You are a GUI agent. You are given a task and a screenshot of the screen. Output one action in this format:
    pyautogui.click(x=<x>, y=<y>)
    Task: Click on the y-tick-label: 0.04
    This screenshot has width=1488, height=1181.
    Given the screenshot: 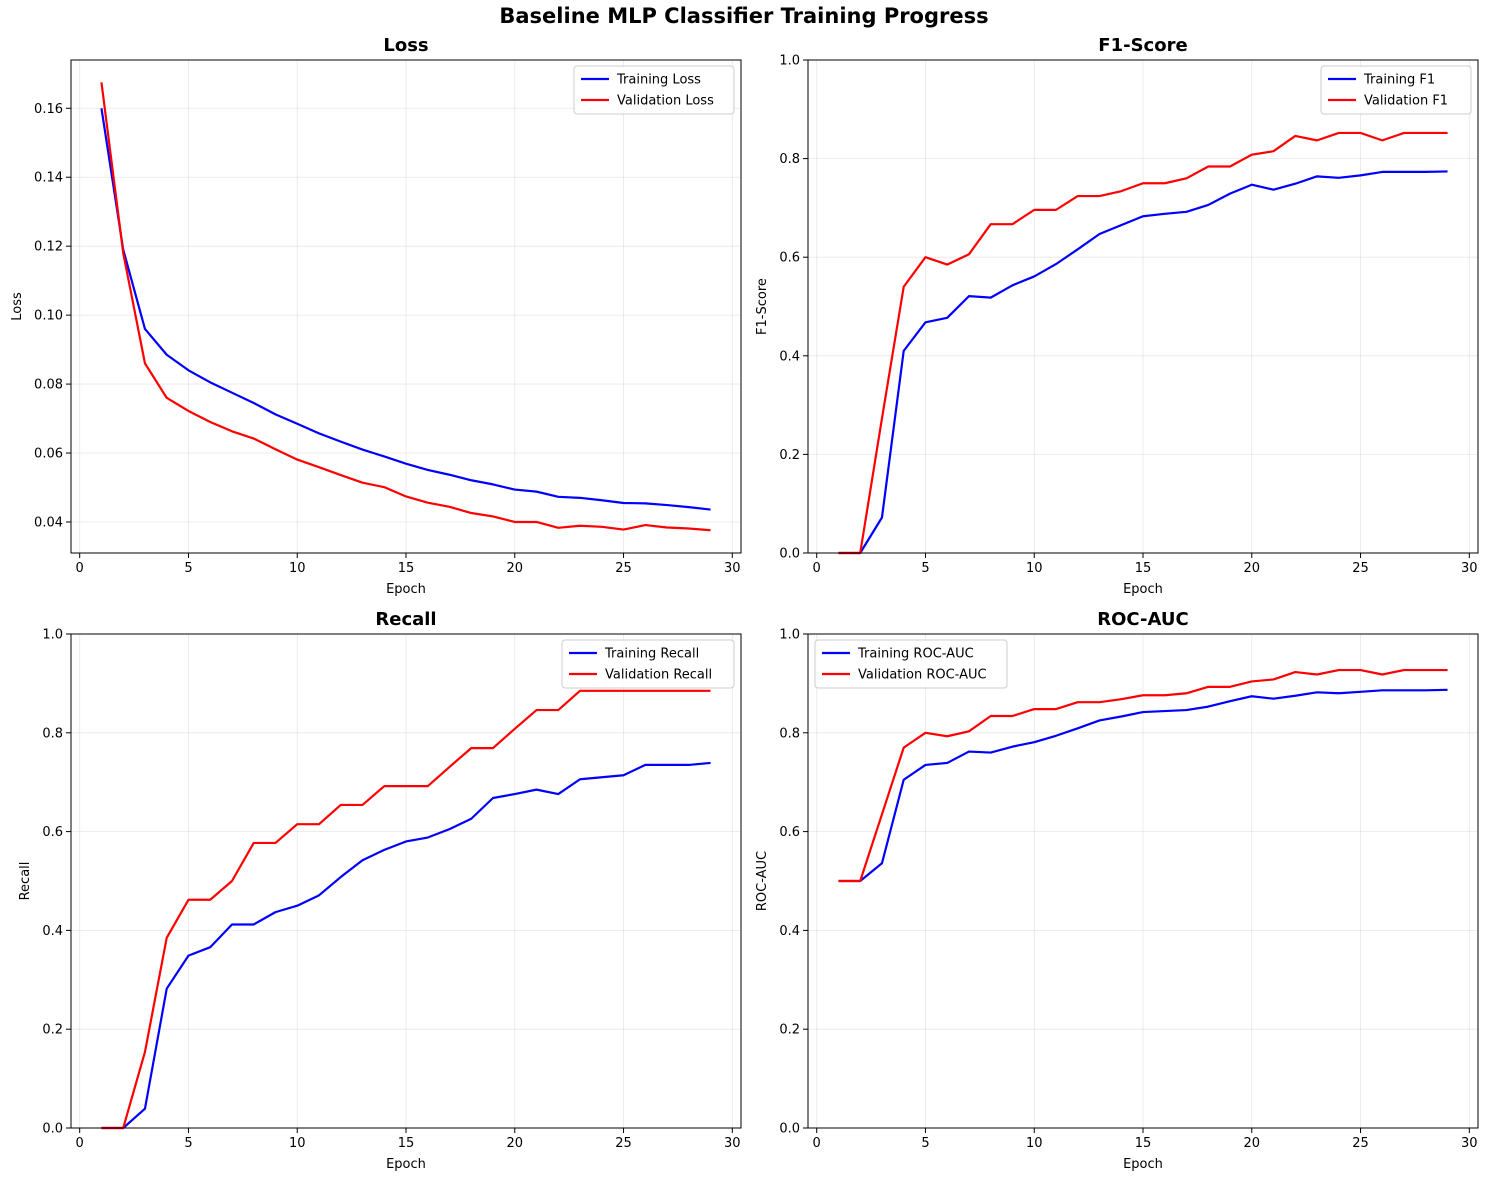 What is the action you would take?
    pyautogui.click(x=48, y=522)
    